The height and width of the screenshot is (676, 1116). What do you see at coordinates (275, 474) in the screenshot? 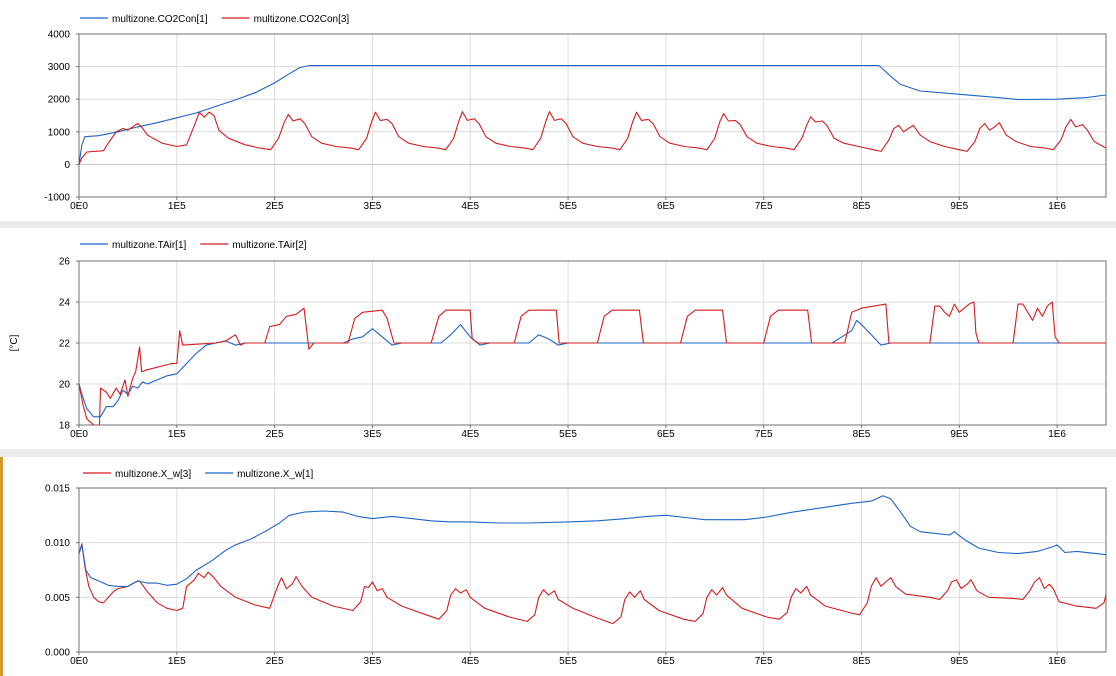
I see `legend-label: multizone.X_w[1]` at bounding box center [275, 474].